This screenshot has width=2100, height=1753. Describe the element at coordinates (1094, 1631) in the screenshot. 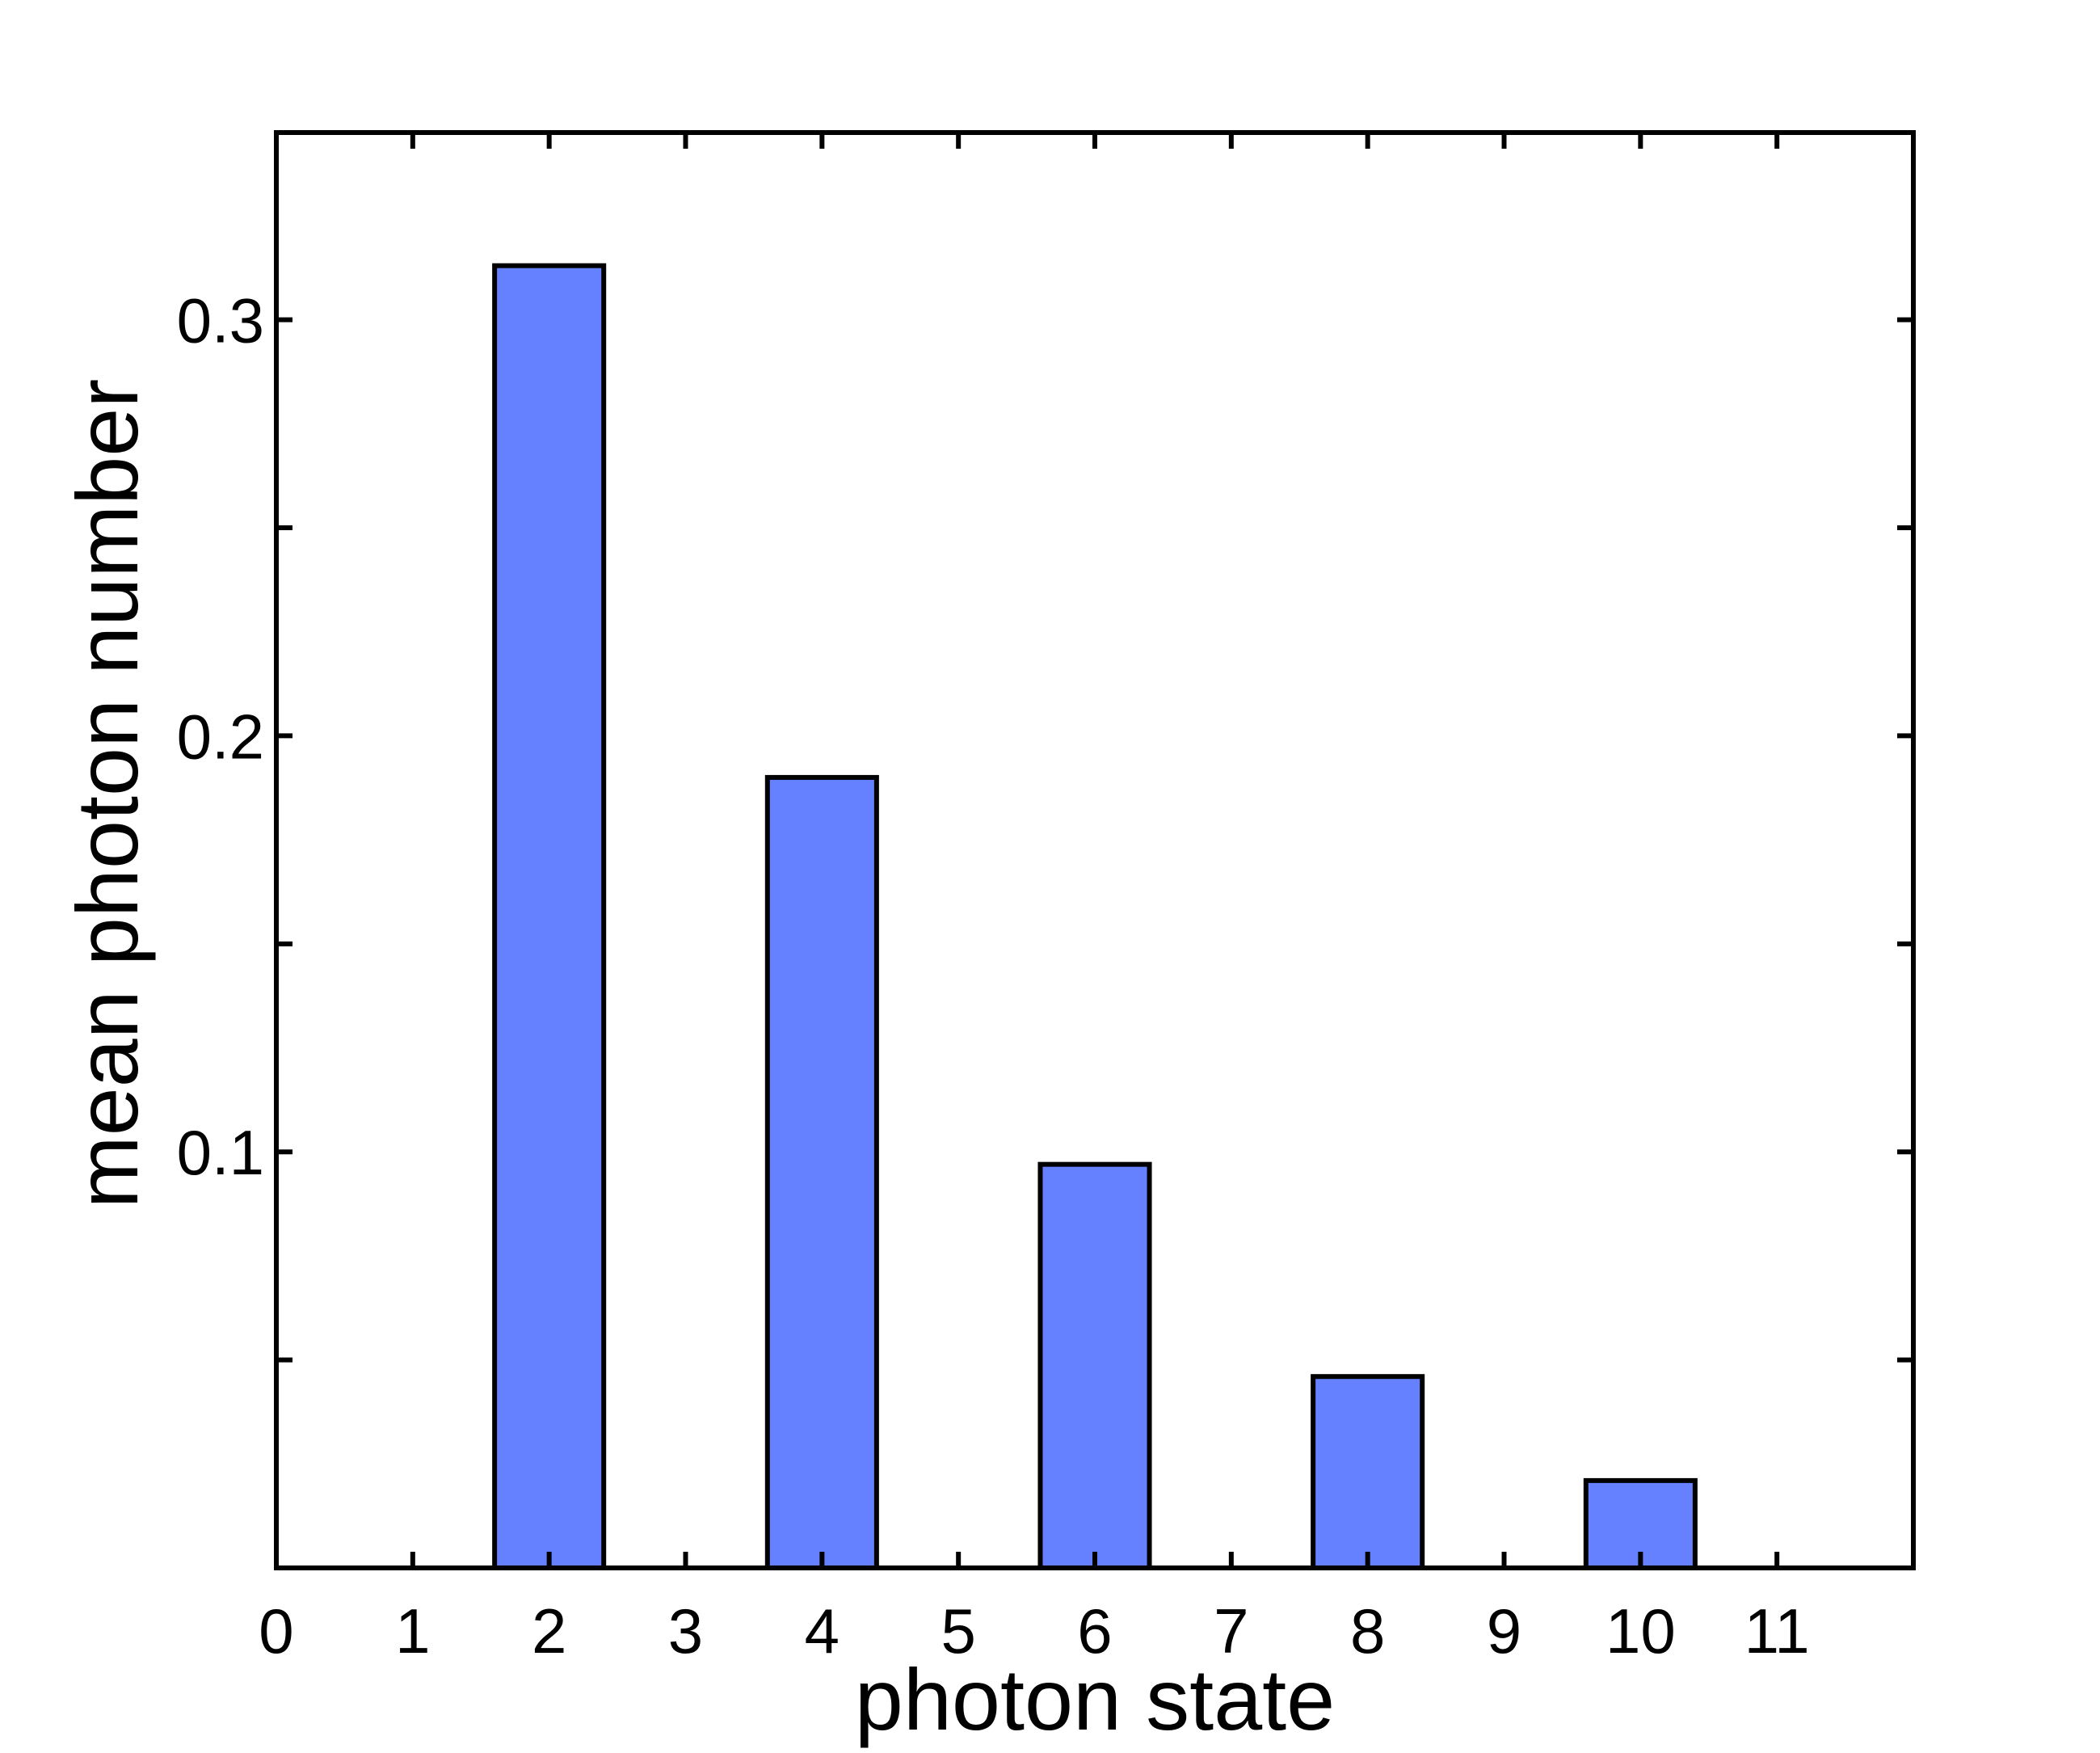

I see `x-tick-label: 6` at that location.